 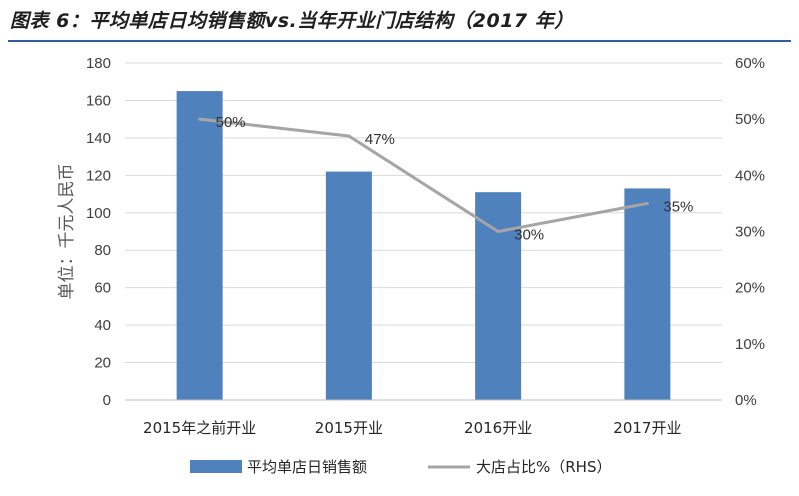 What do you see at coordinates (380, 139) in the screenshot?
I see `data-label: 47%` at bounding box center [380, 139].